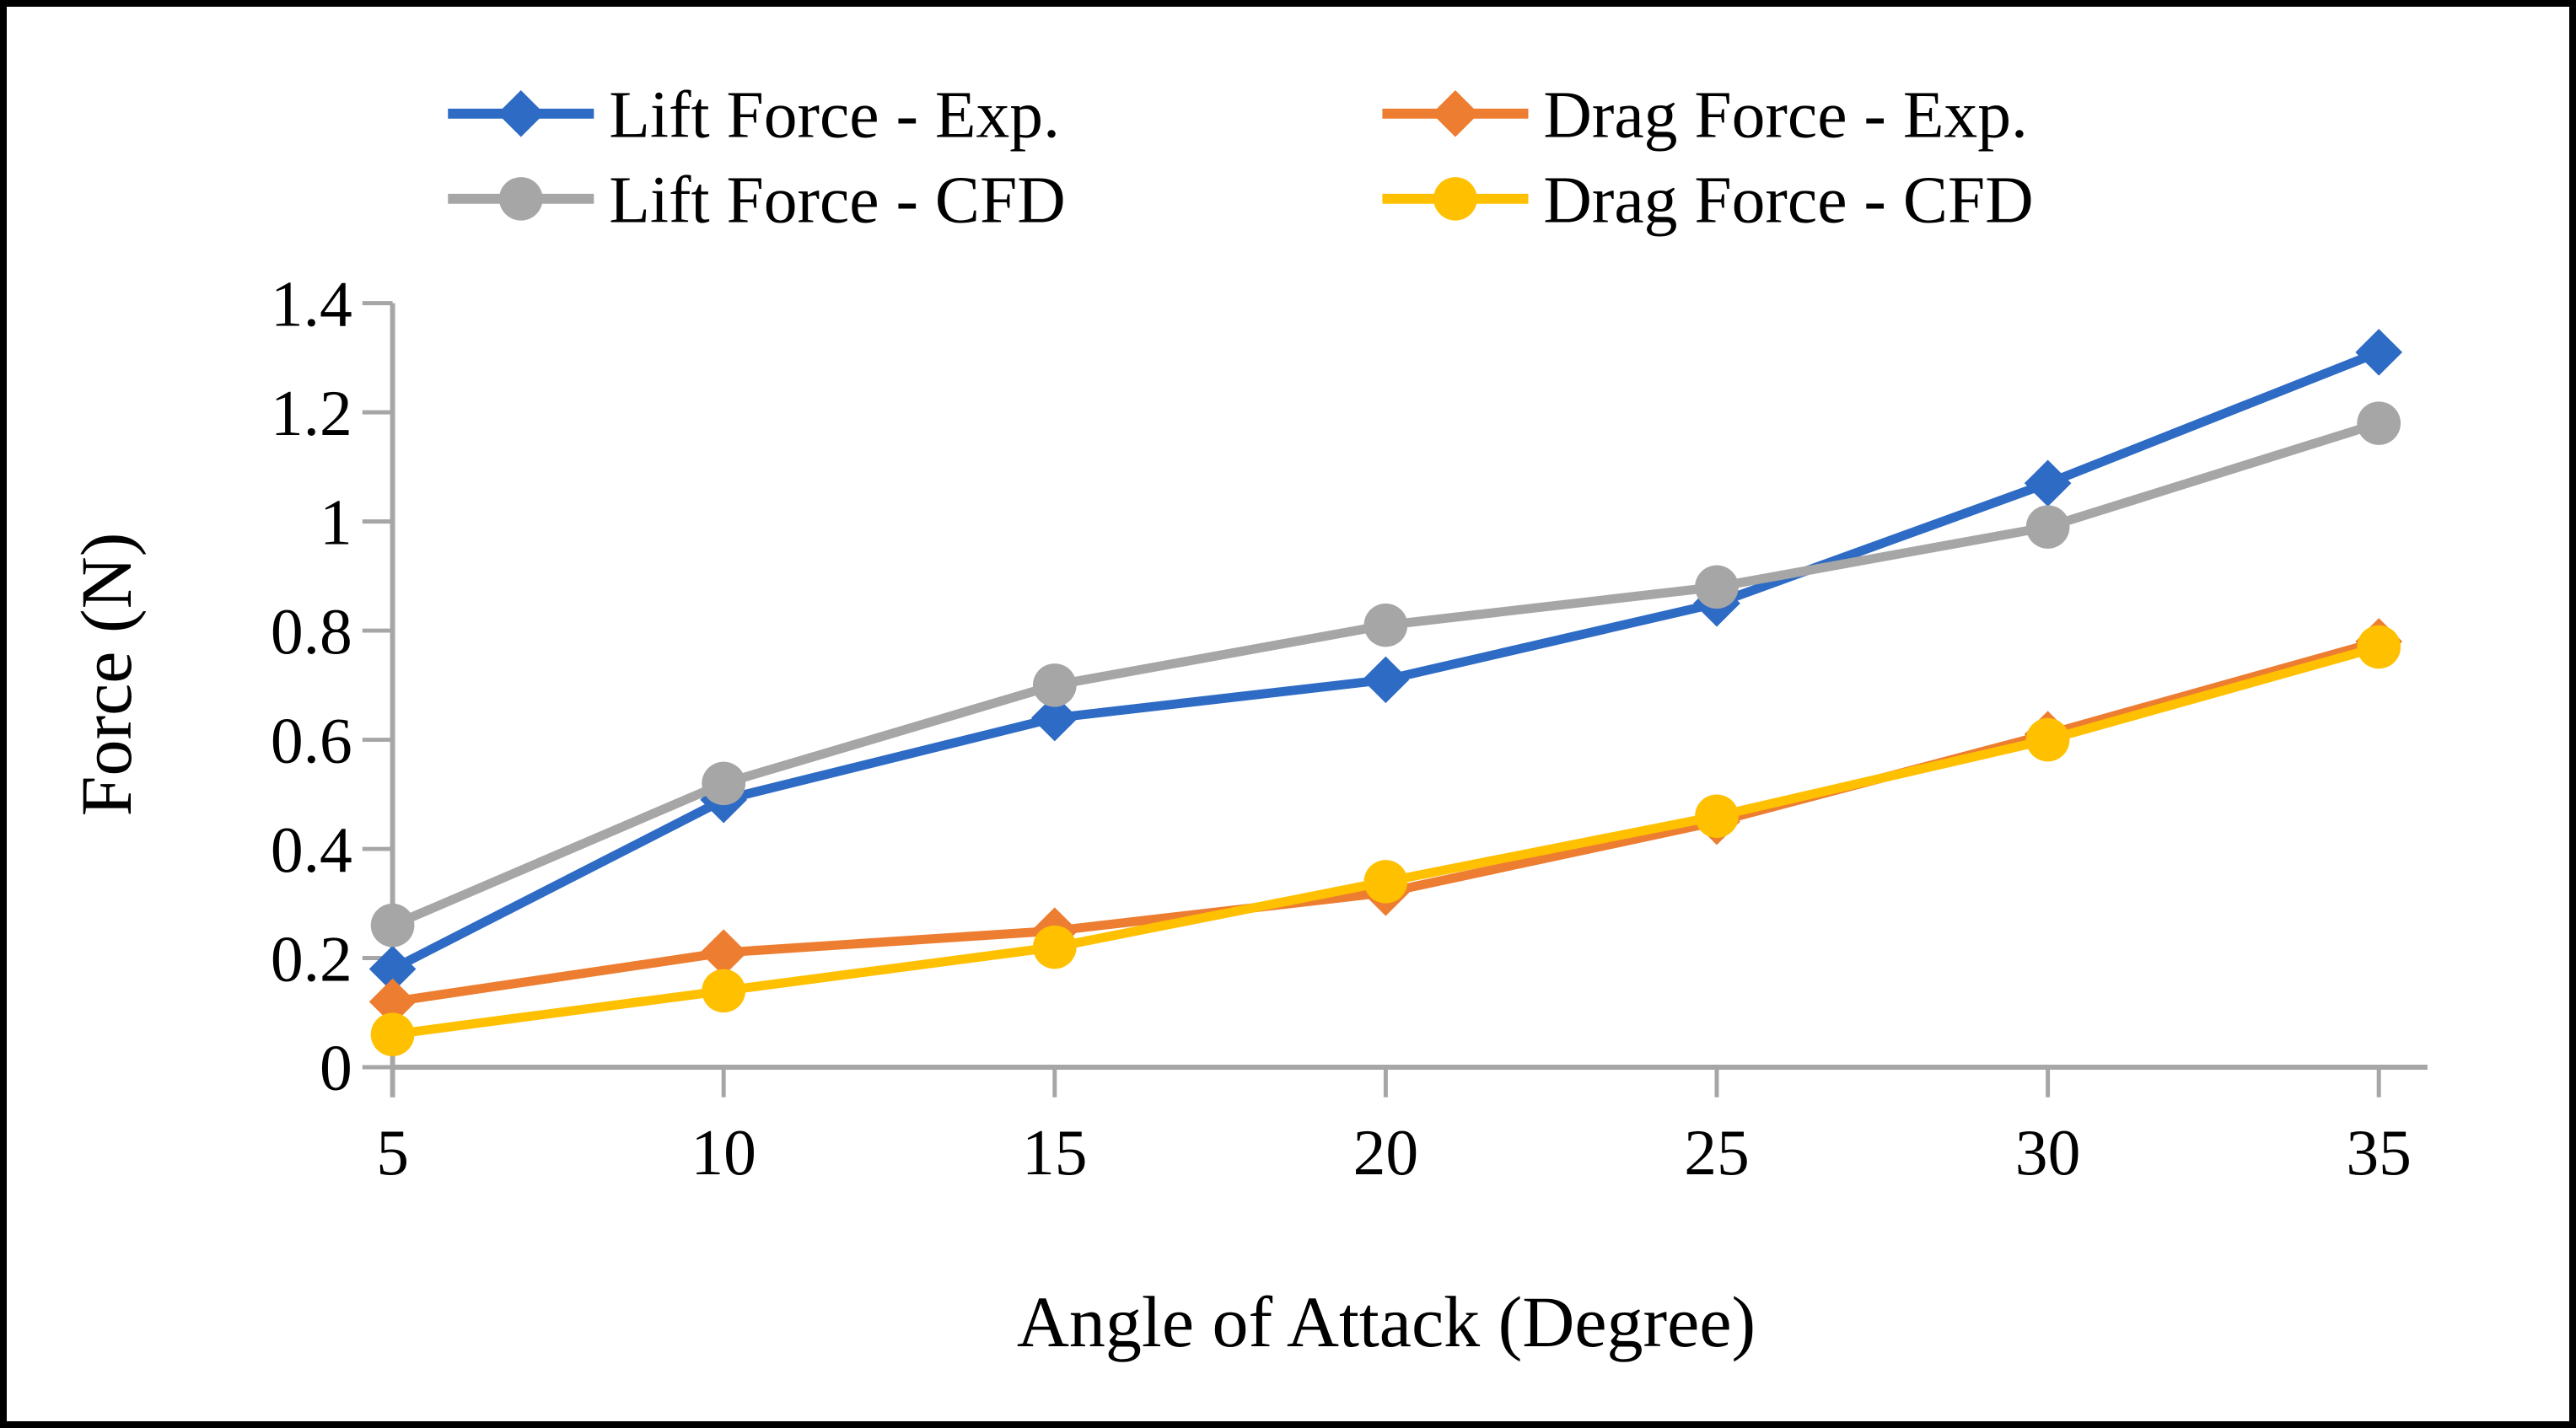 The height and width of the screenshot is (1428, 2576). I want to click on x-tick-label-35: 35, so click(2379, 1152).